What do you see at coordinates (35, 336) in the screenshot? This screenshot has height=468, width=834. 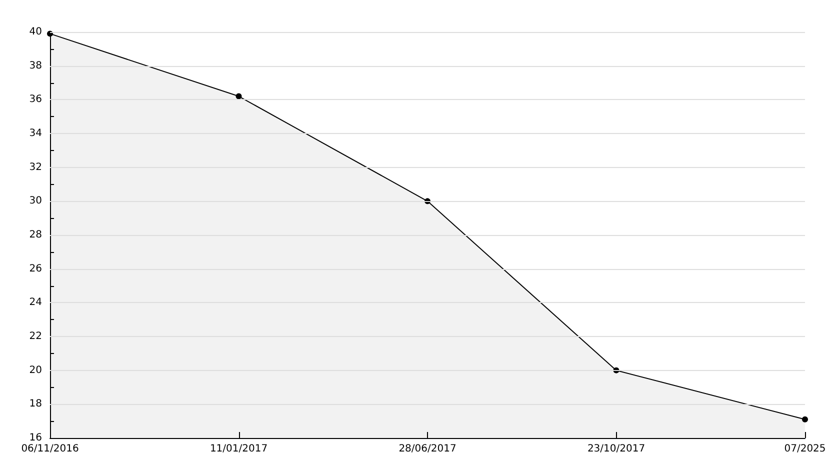 I see `y-tick-label: 22` at bounding box center [35, 336].